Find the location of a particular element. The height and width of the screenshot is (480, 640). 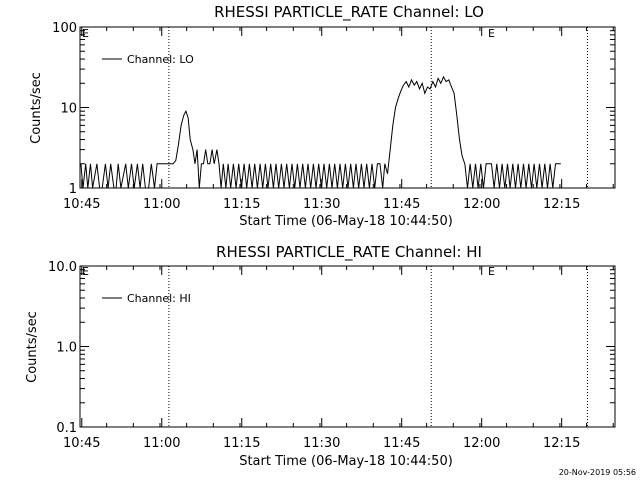

y-tick-label: 1 is located at coordinates (73, 189).